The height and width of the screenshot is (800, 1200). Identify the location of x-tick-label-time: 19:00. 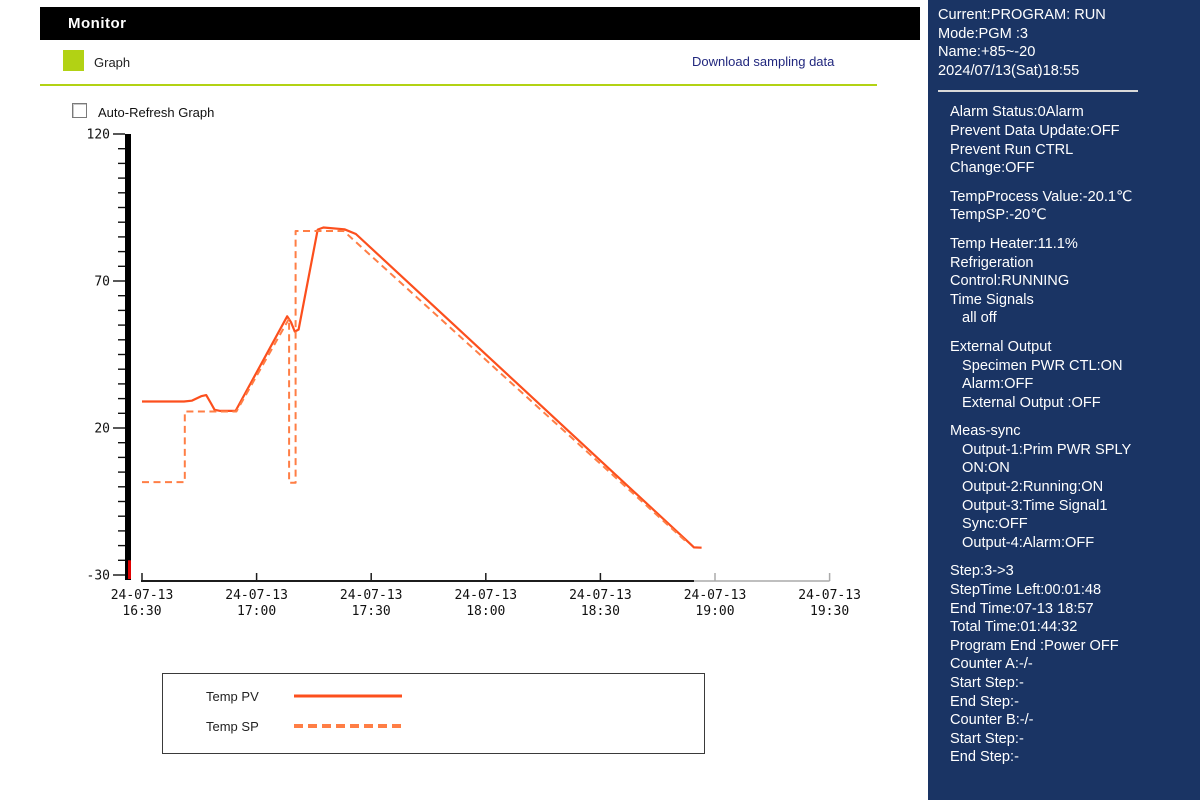
(714, 611).